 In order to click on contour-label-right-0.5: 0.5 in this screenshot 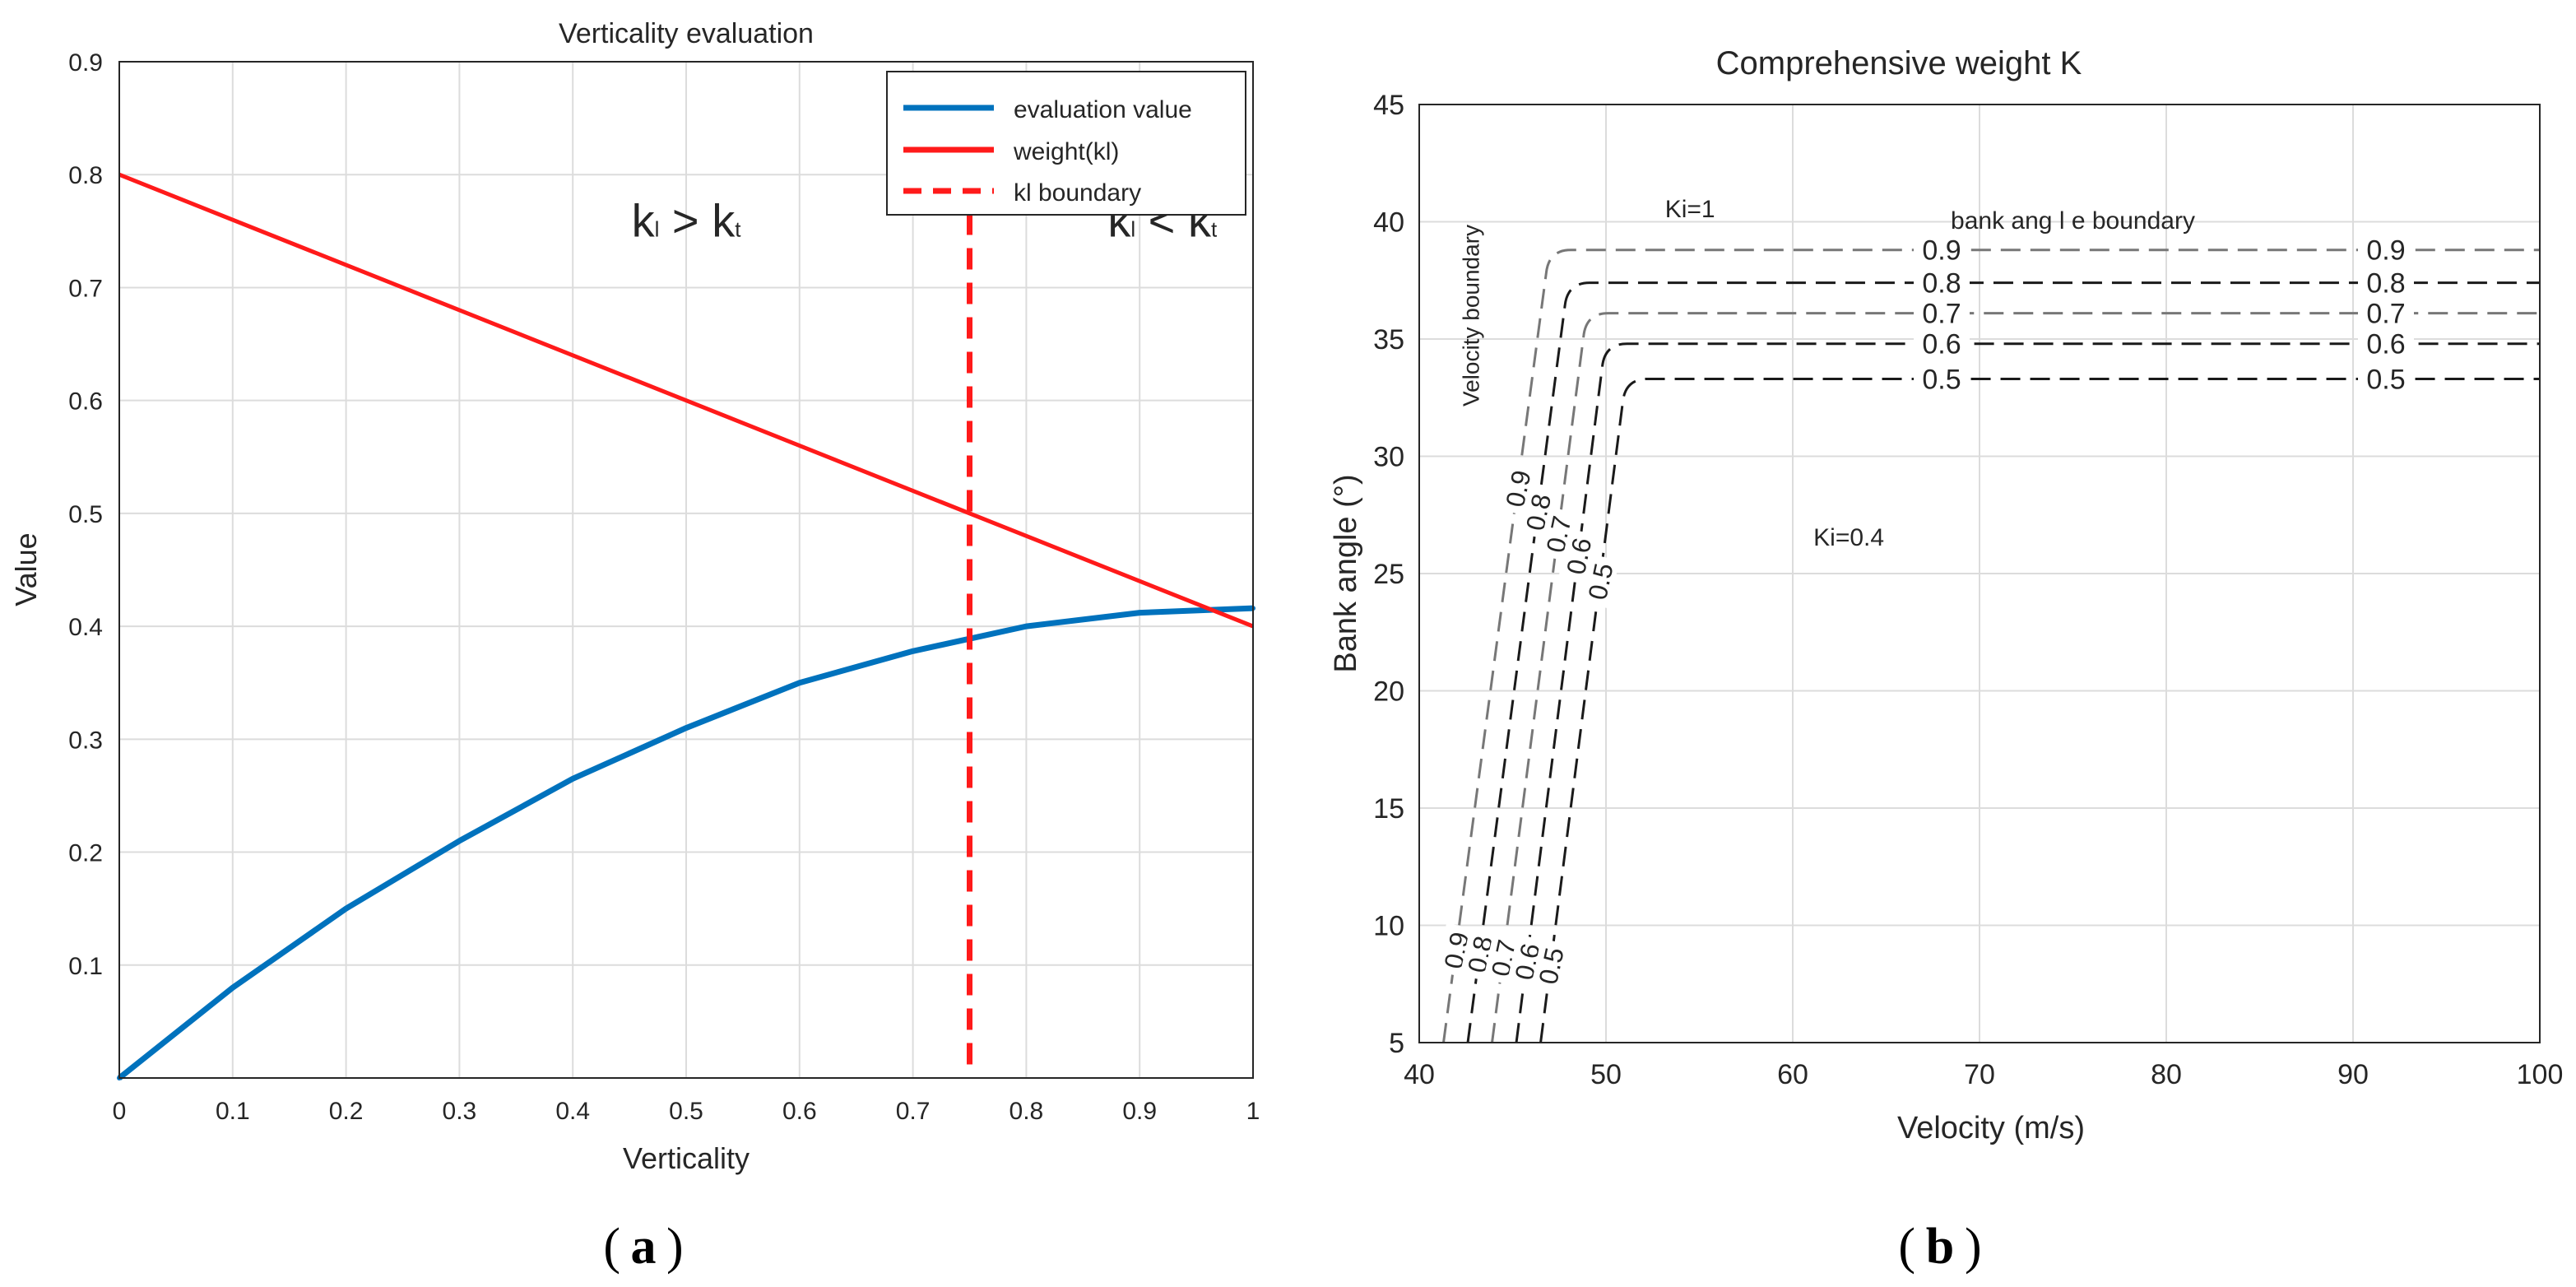, I will do `click(2385, 379)`.